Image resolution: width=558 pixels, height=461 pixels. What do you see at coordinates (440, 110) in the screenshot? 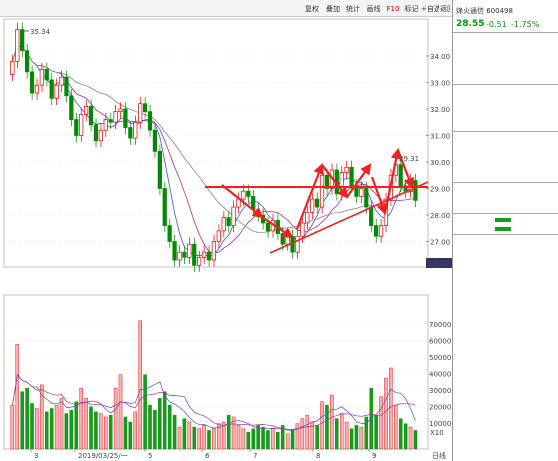
I see `price-tick-2: 32.00` at bounding box center [440, 110].